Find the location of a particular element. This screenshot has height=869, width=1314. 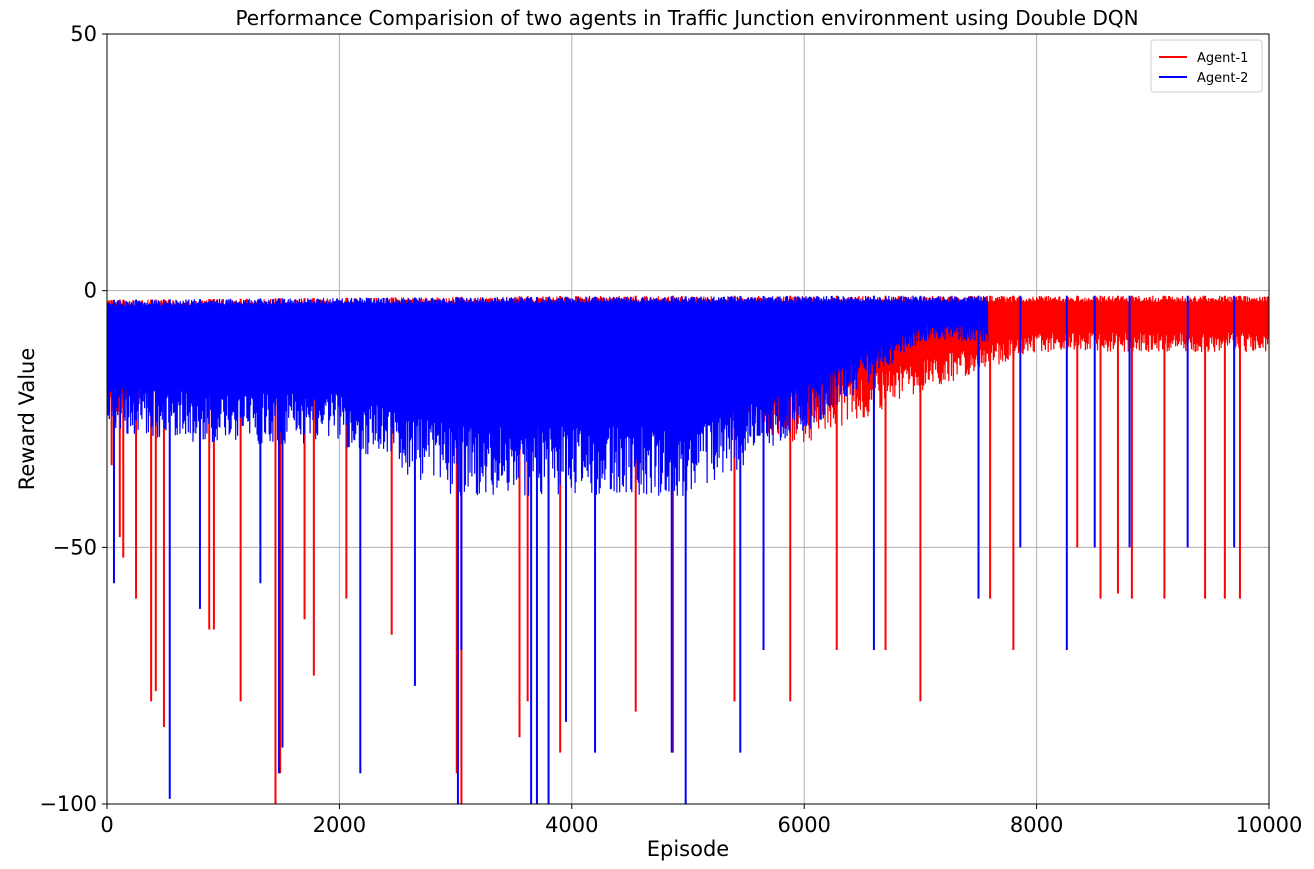

x-tick-label: 4000 is located at coordinates (571, 825).